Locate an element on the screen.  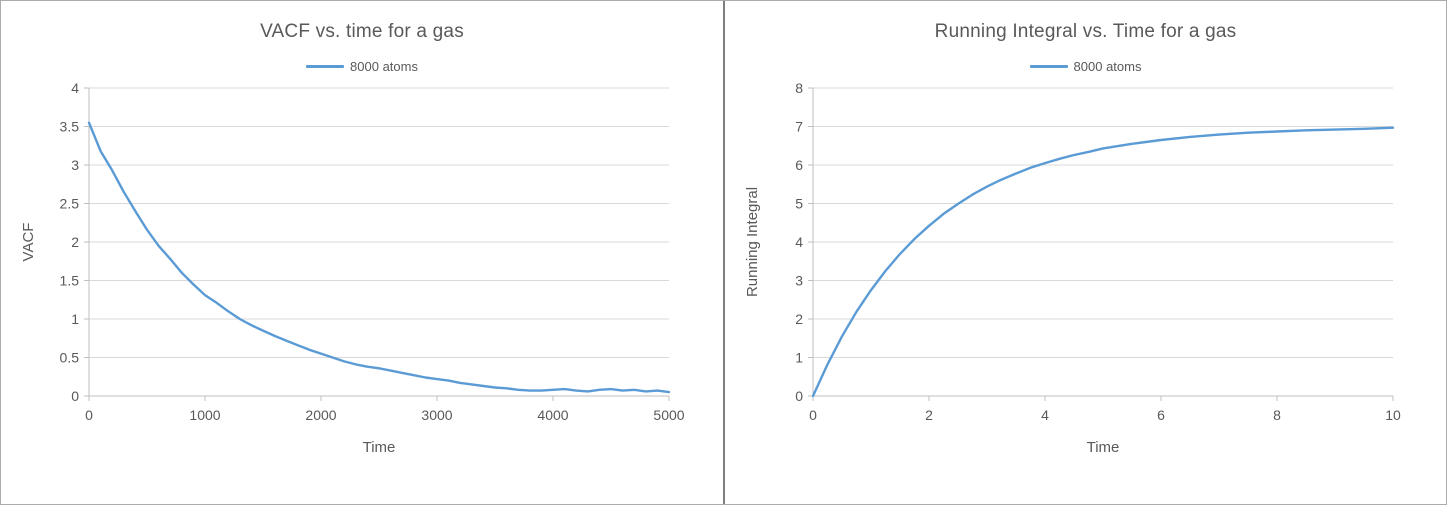
y-tick-label: 6 is located at coordinates (799, 165).